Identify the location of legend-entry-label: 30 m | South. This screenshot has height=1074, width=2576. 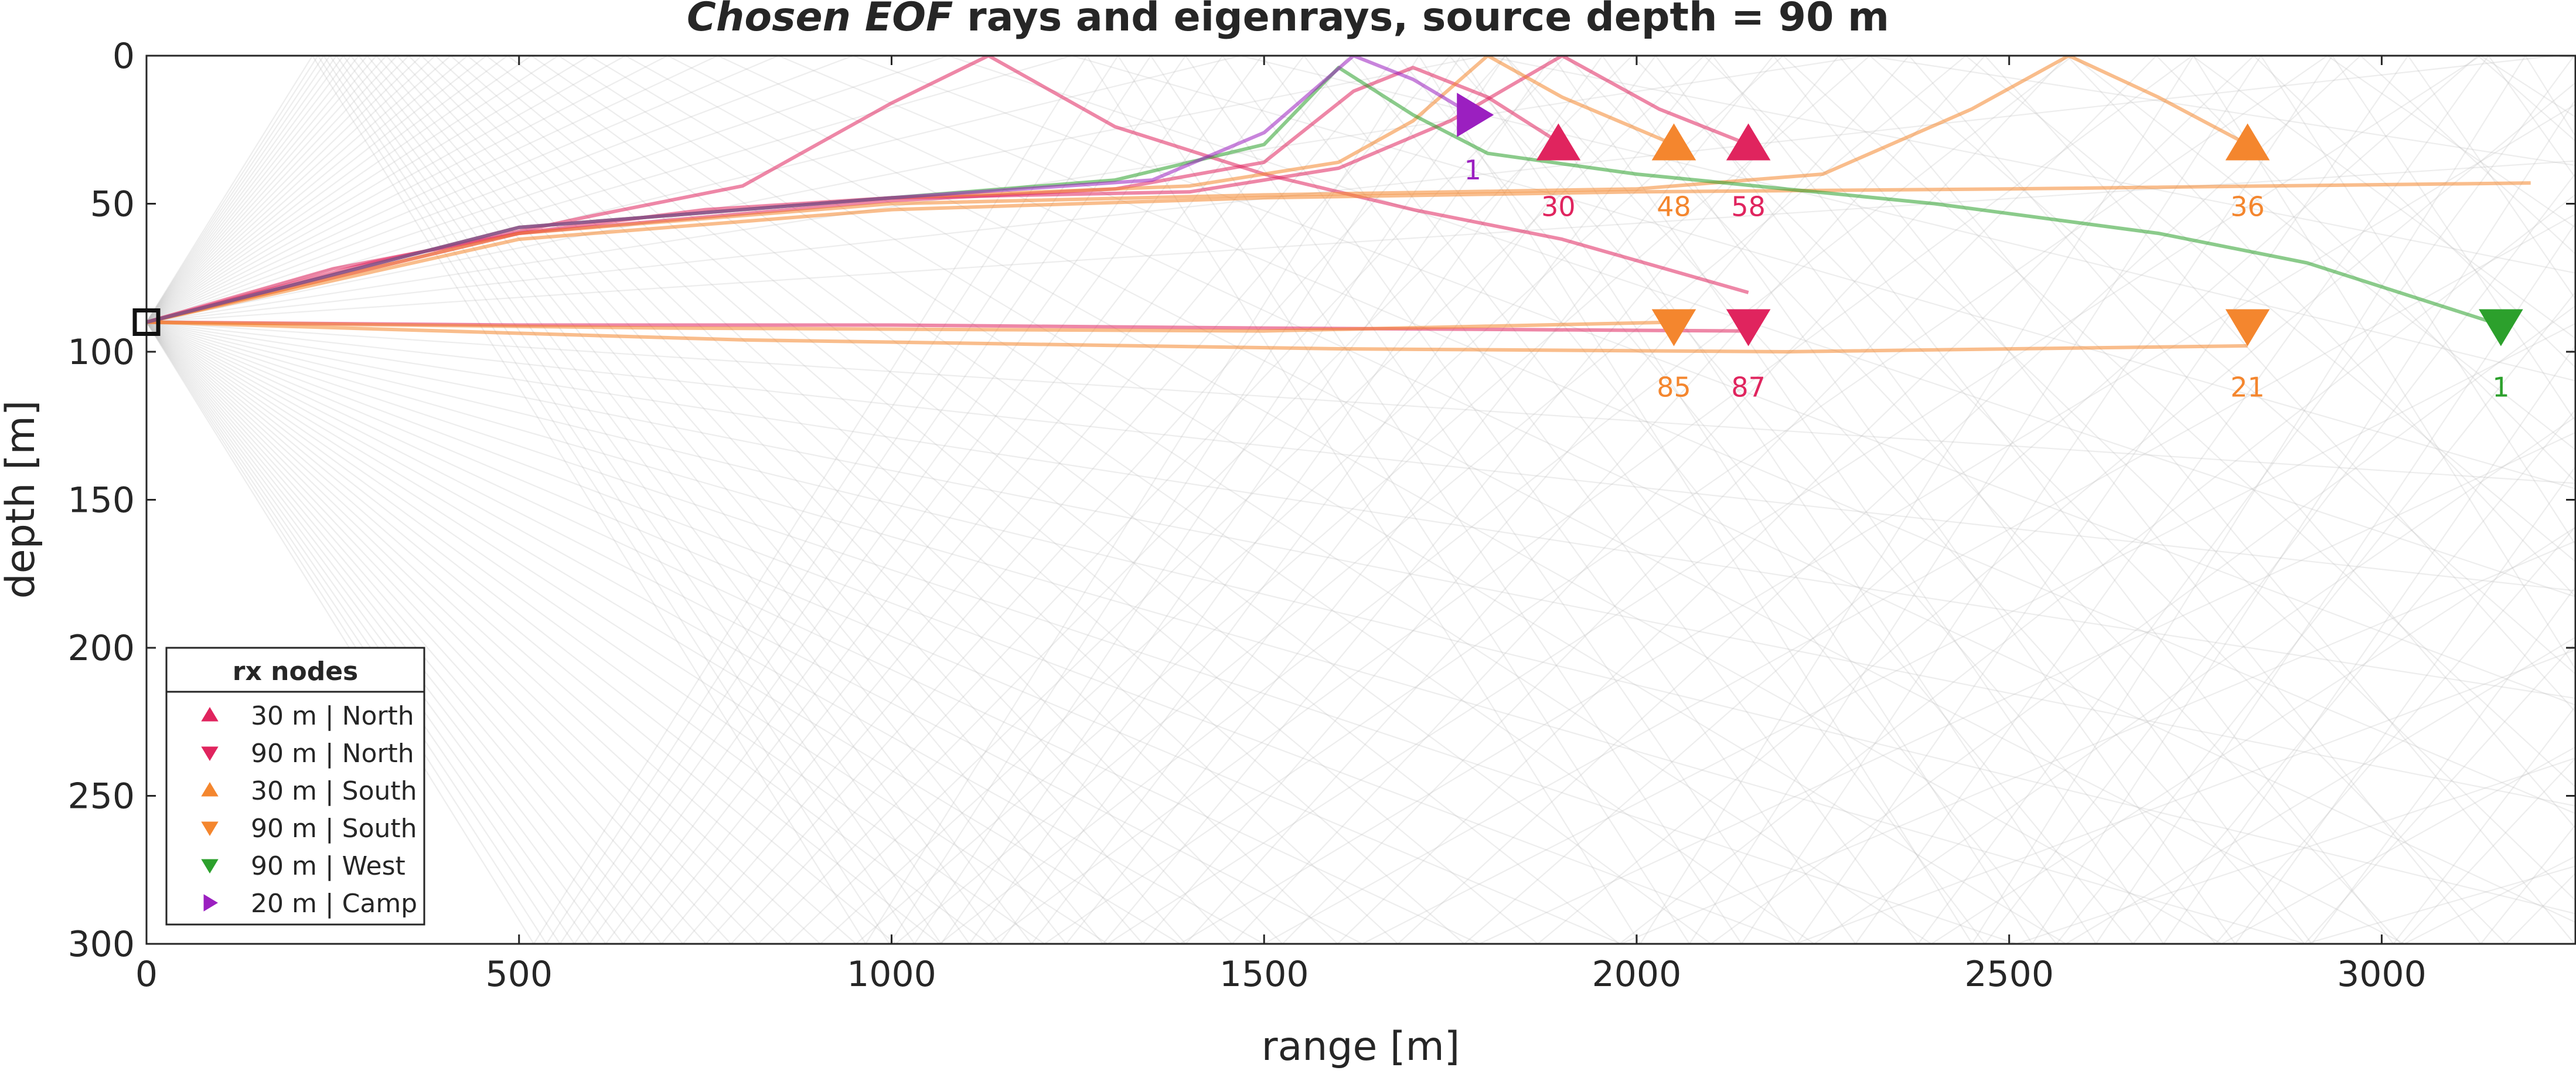
(334, 791).